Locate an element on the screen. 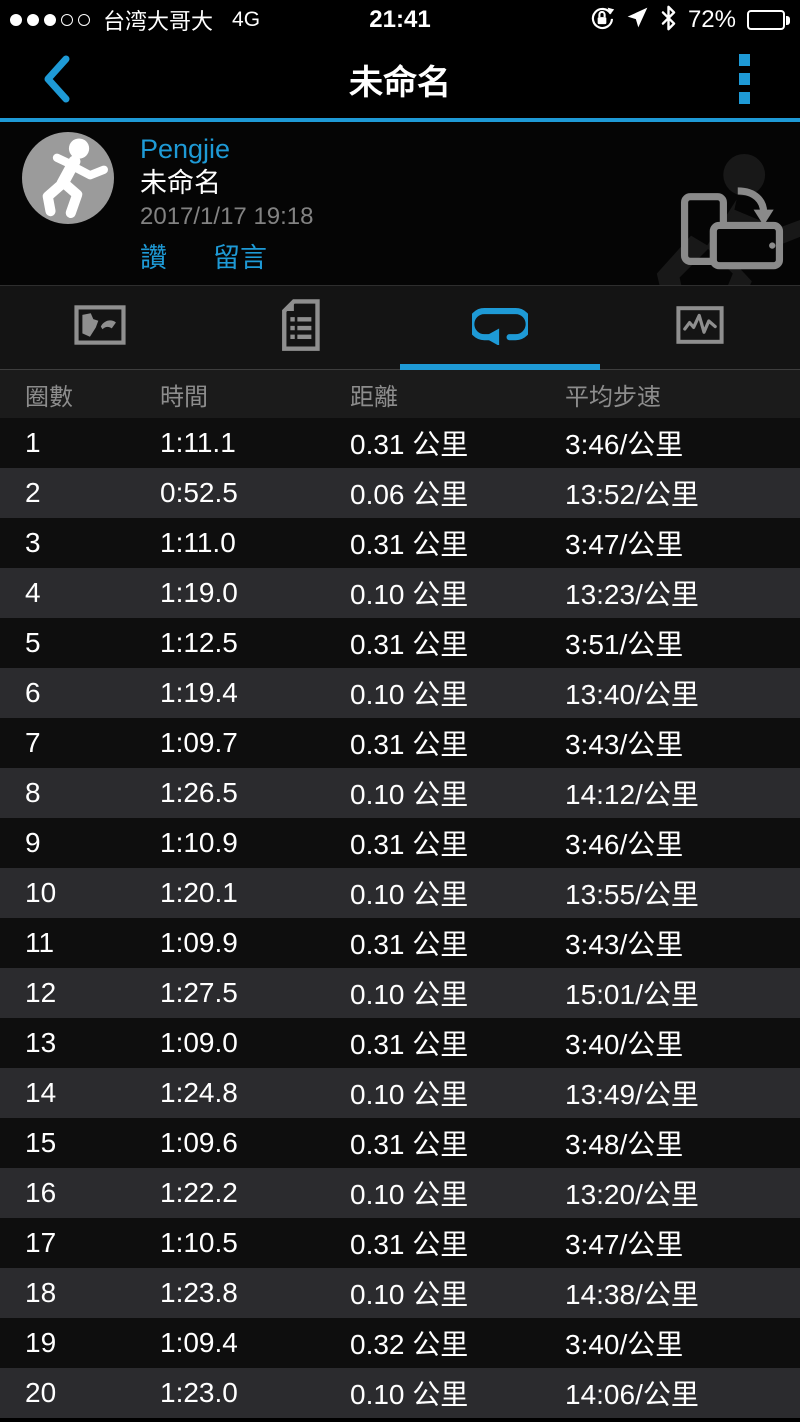 The image size is (800, 1422). lap-number: 12 is located at coordinates (41, 992).